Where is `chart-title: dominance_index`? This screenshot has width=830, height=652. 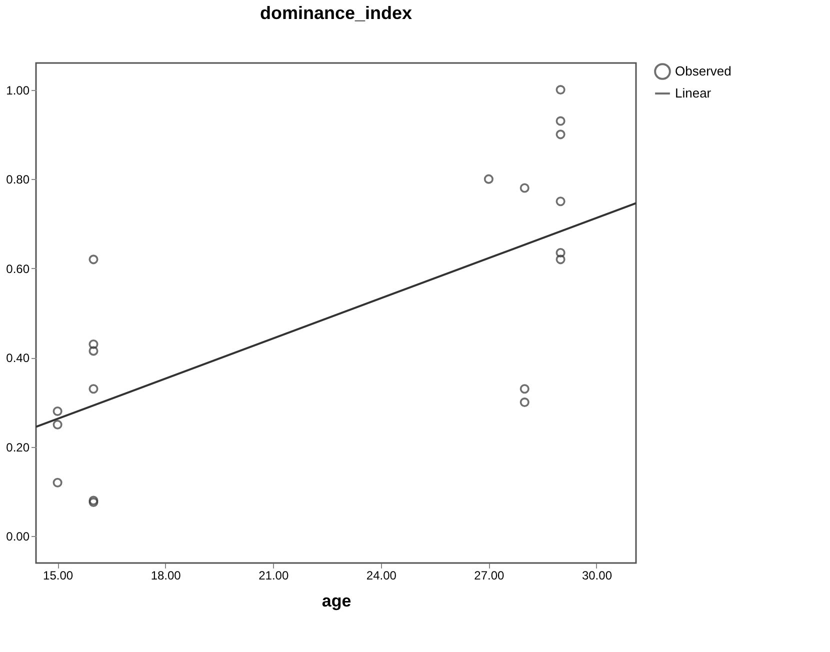
chart-title: dominance_index is located at coordinates (336, 13).